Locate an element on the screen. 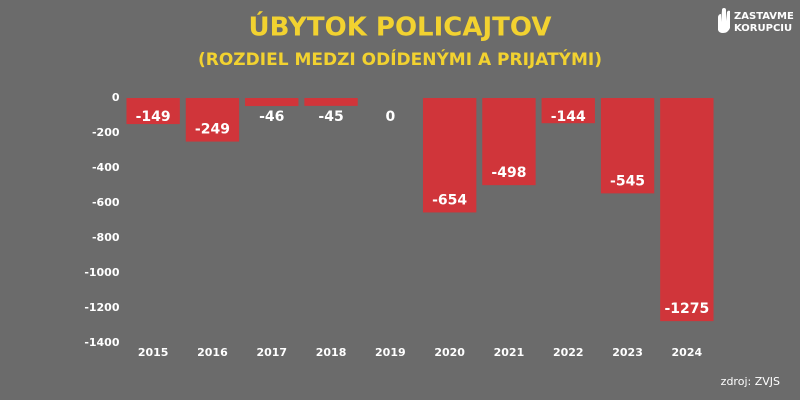 This screenshot has height=400, width=800. y-tick-label: -1000 is located at coordinates (102, 272).